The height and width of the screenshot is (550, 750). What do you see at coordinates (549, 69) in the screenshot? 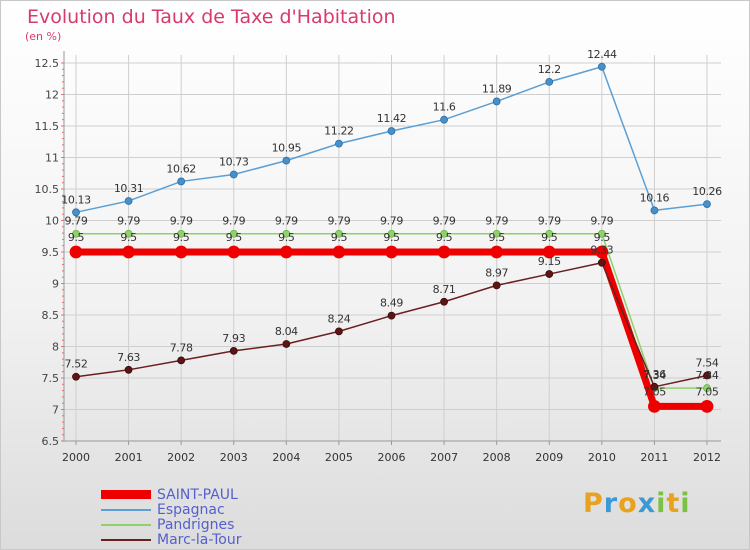
I see `data-label-espagnac: 12.2` at bounding box center [549, 69].